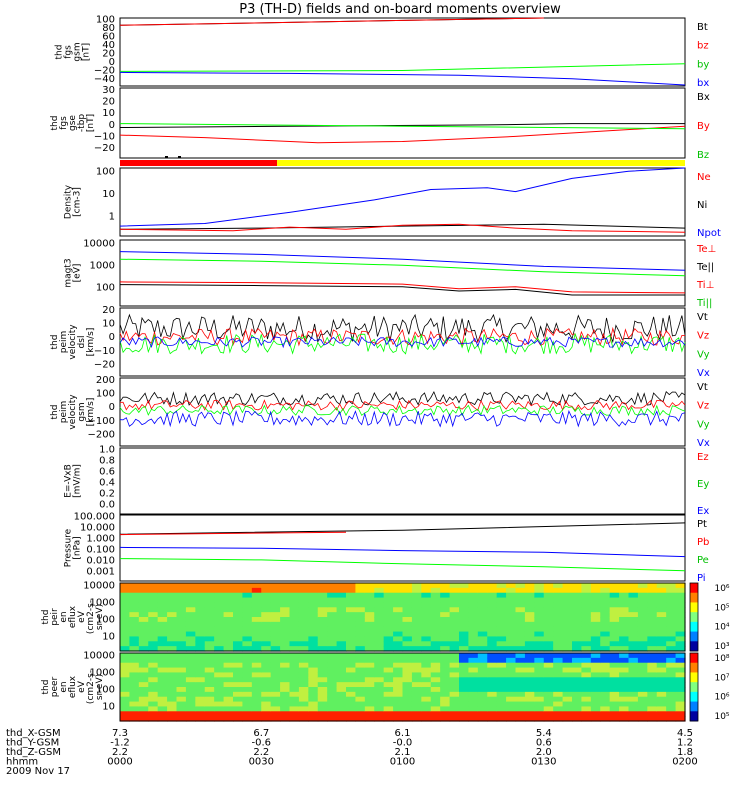  I want to click on y-axis-label-line: thd, so click(55, 412).